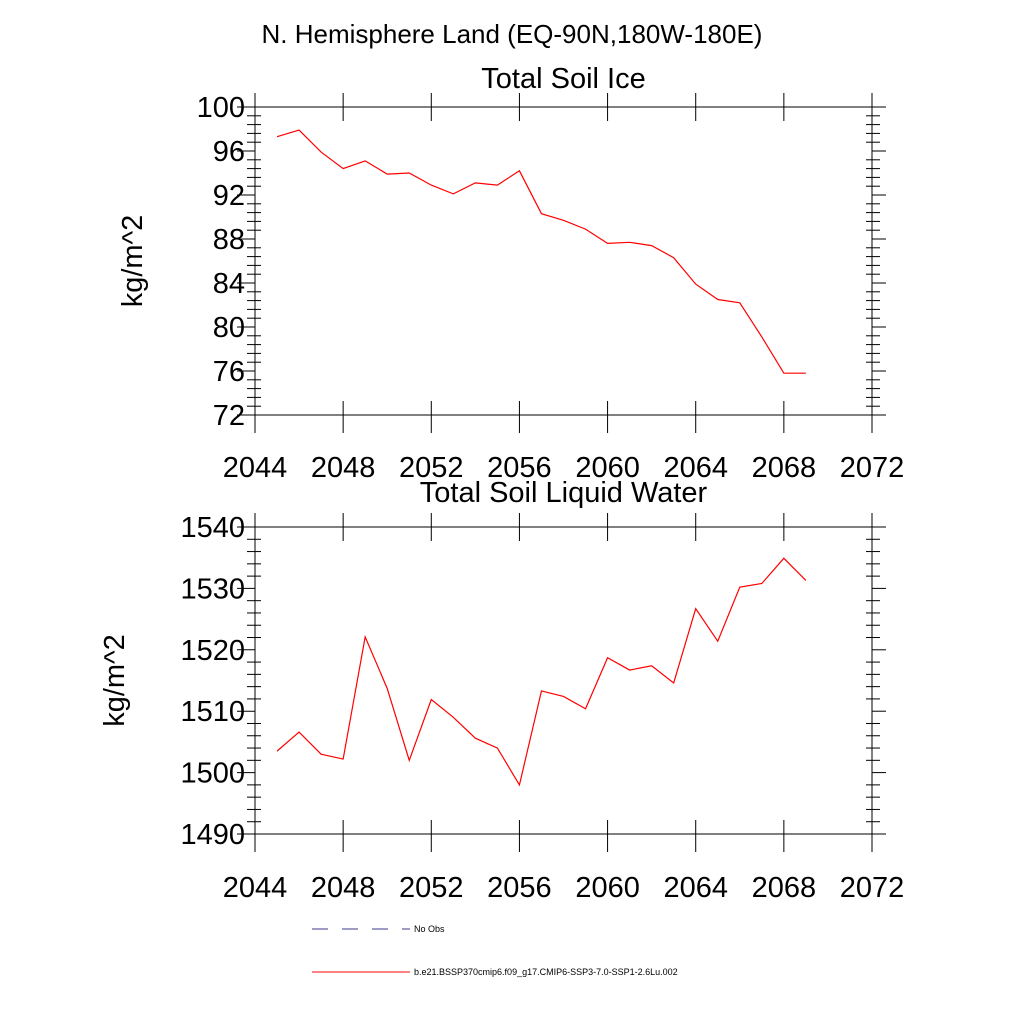  I want to click on y-tick-label: 1520, so click(212, 651).